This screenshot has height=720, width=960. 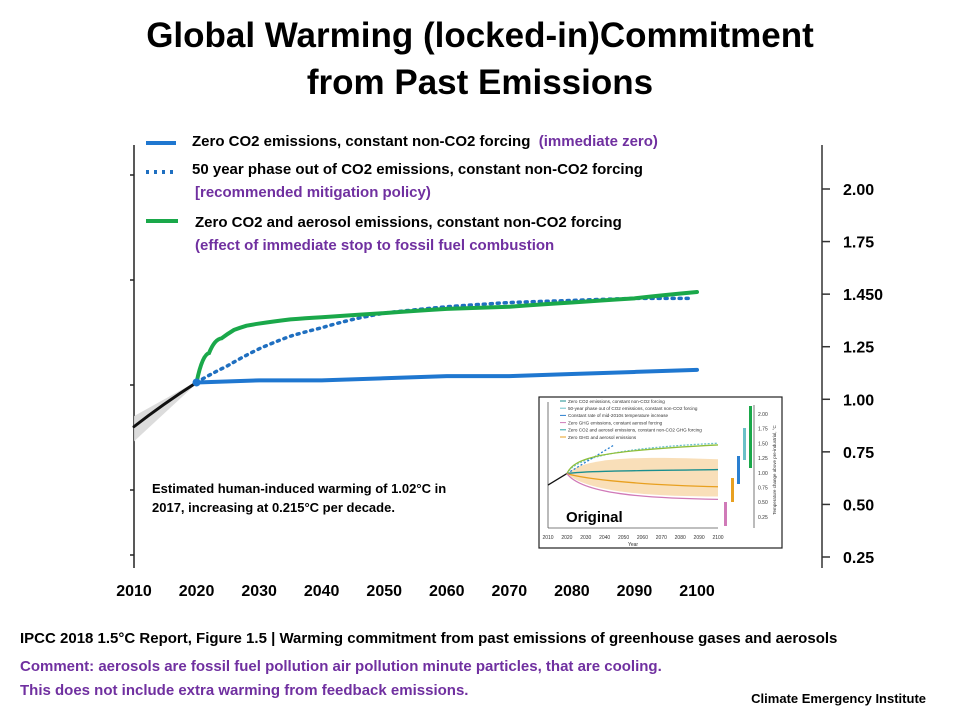 What do you see at coordinates (322, 591) in the screenshot?
I see `x-tick-label-2040: 2040` at bounding box center [322, 591].